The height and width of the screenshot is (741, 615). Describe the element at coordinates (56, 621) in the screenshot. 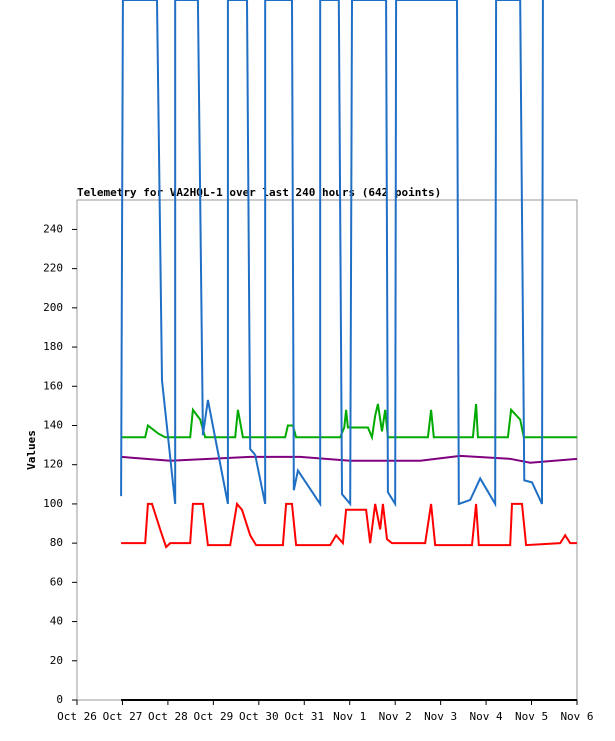

I see `y-tick-label: 40` at that location.